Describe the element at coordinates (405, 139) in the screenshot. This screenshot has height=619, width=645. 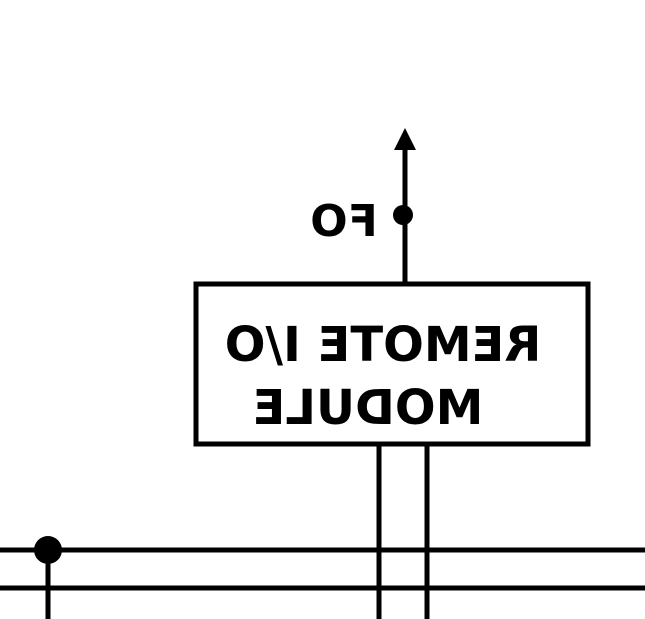
I see `fo-arrowhead-icon` at that location.